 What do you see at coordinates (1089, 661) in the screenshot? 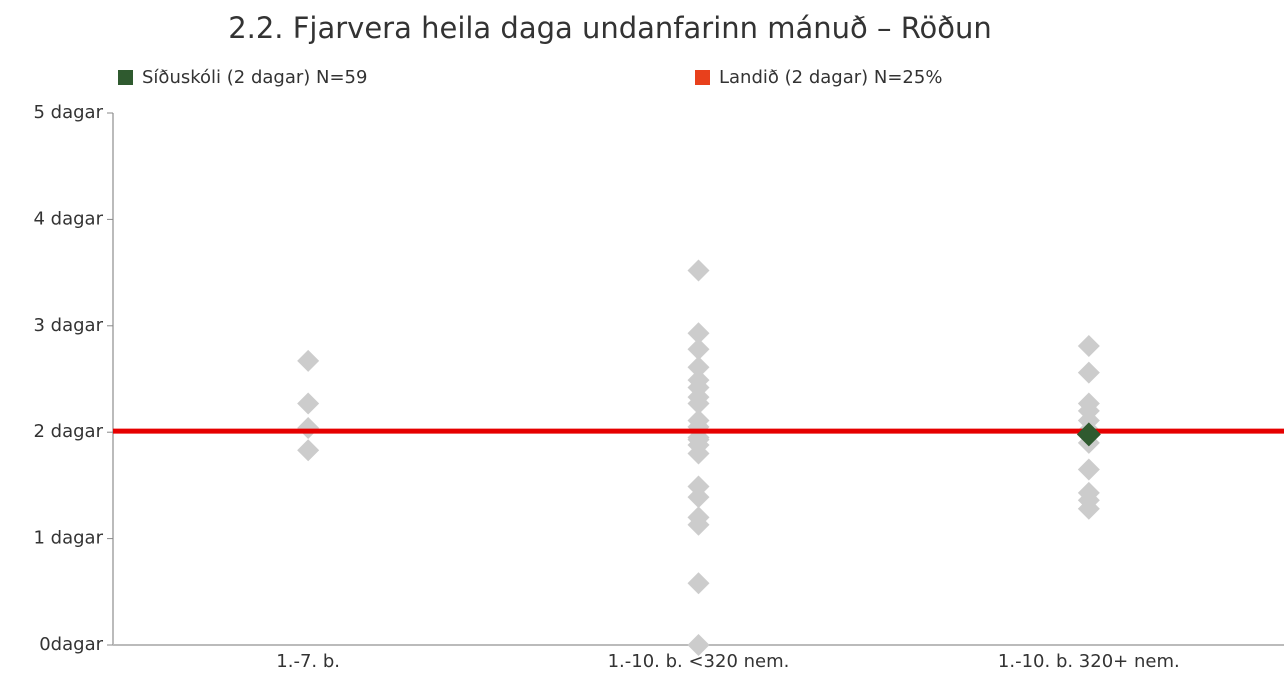
I see `x-tick-label: 1.-10. b. 320+ nem.` at bounding box center [1089, 661].